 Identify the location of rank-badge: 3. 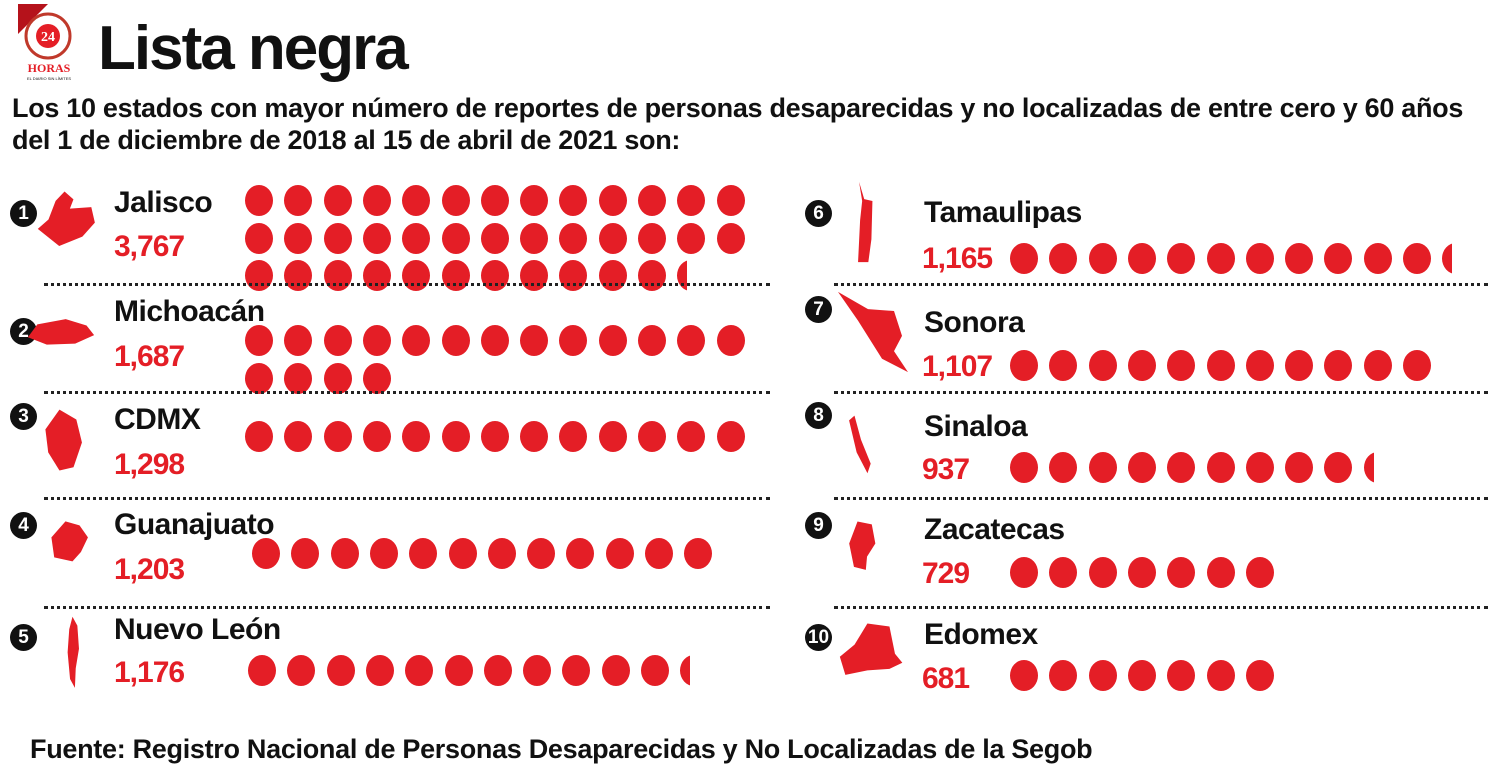
(23, 416).